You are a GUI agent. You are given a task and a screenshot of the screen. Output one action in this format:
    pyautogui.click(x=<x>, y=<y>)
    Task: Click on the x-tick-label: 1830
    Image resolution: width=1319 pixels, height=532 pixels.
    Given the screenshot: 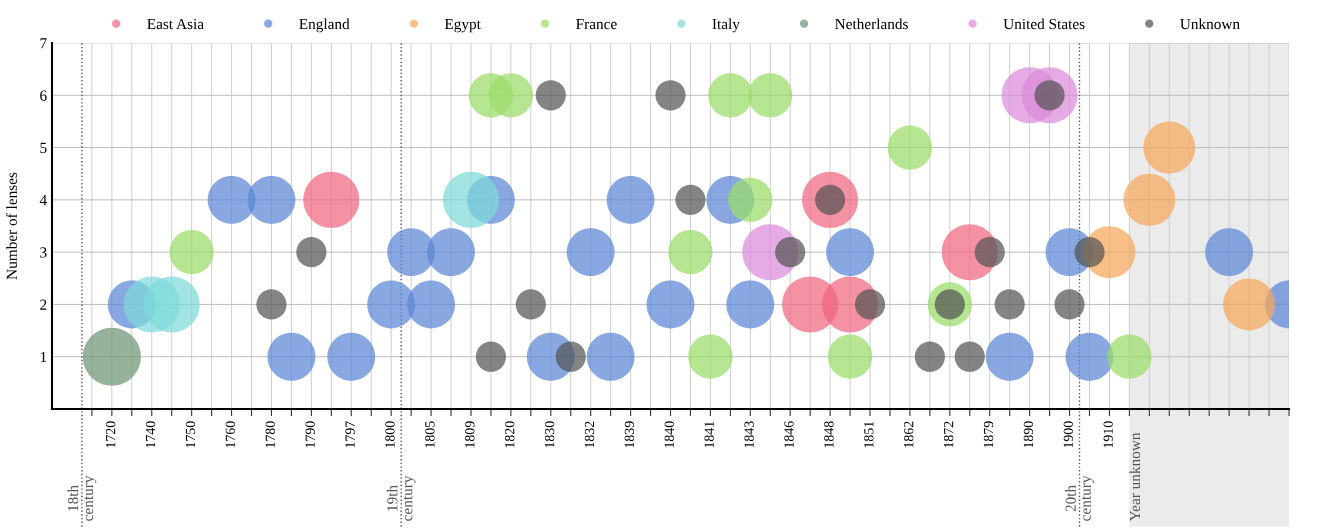 What is the action you would take?
    pyautogui.click(x=549, y=434)
    